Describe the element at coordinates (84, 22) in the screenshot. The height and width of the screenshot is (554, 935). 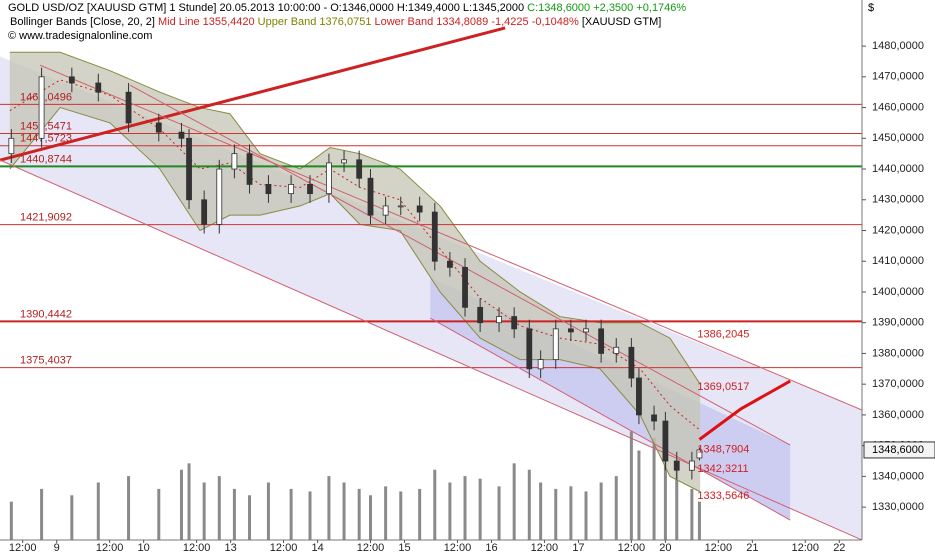
I see `header-part: Bollinger Bands [Close, 20, 2]` at that location.